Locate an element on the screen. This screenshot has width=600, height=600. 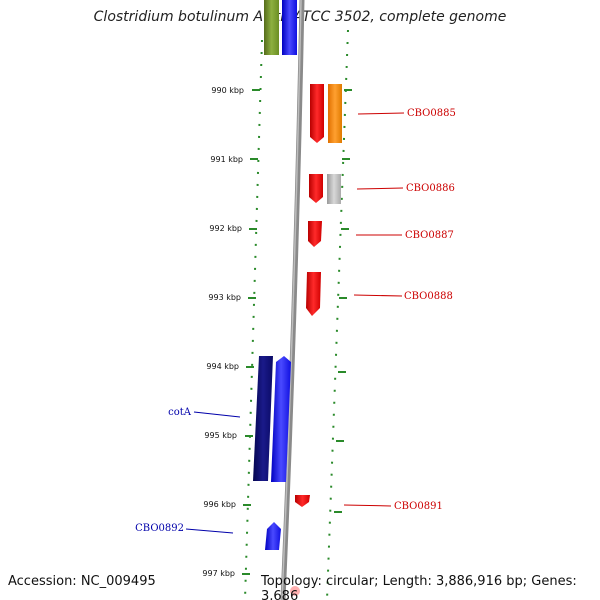
gene-cota is located at coordinates (263, 418).